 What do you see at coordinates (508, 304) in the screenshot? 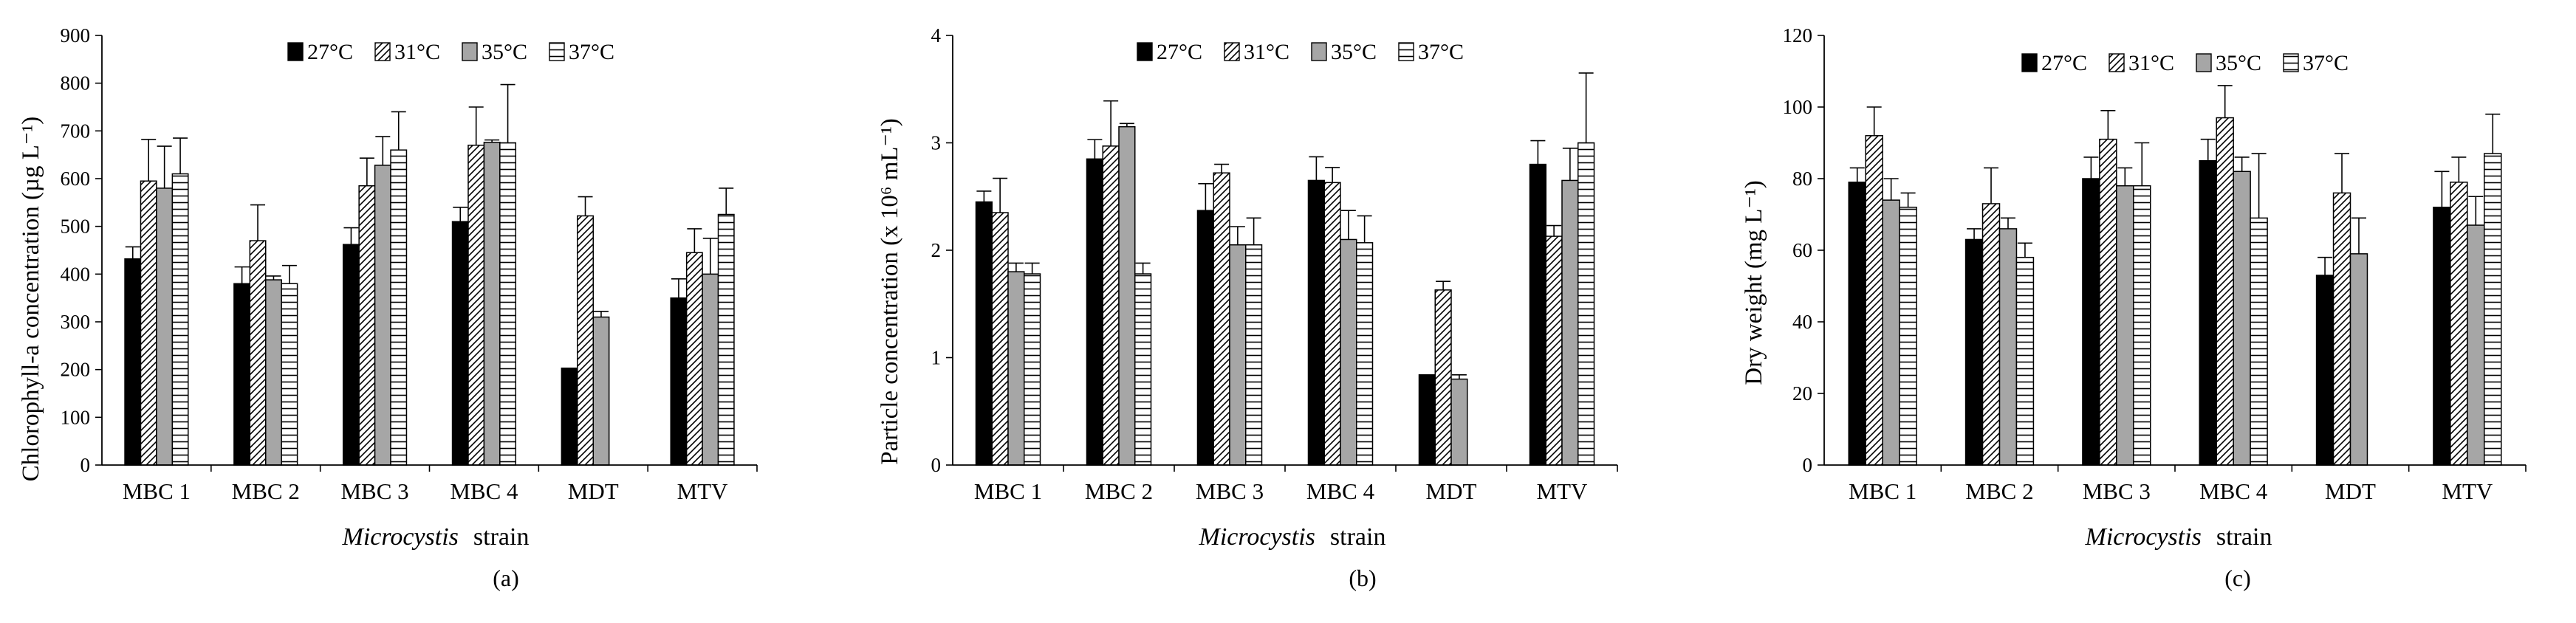
I see `chart-a-bar-mbc-4-37c` at bounding box center [508, 304].